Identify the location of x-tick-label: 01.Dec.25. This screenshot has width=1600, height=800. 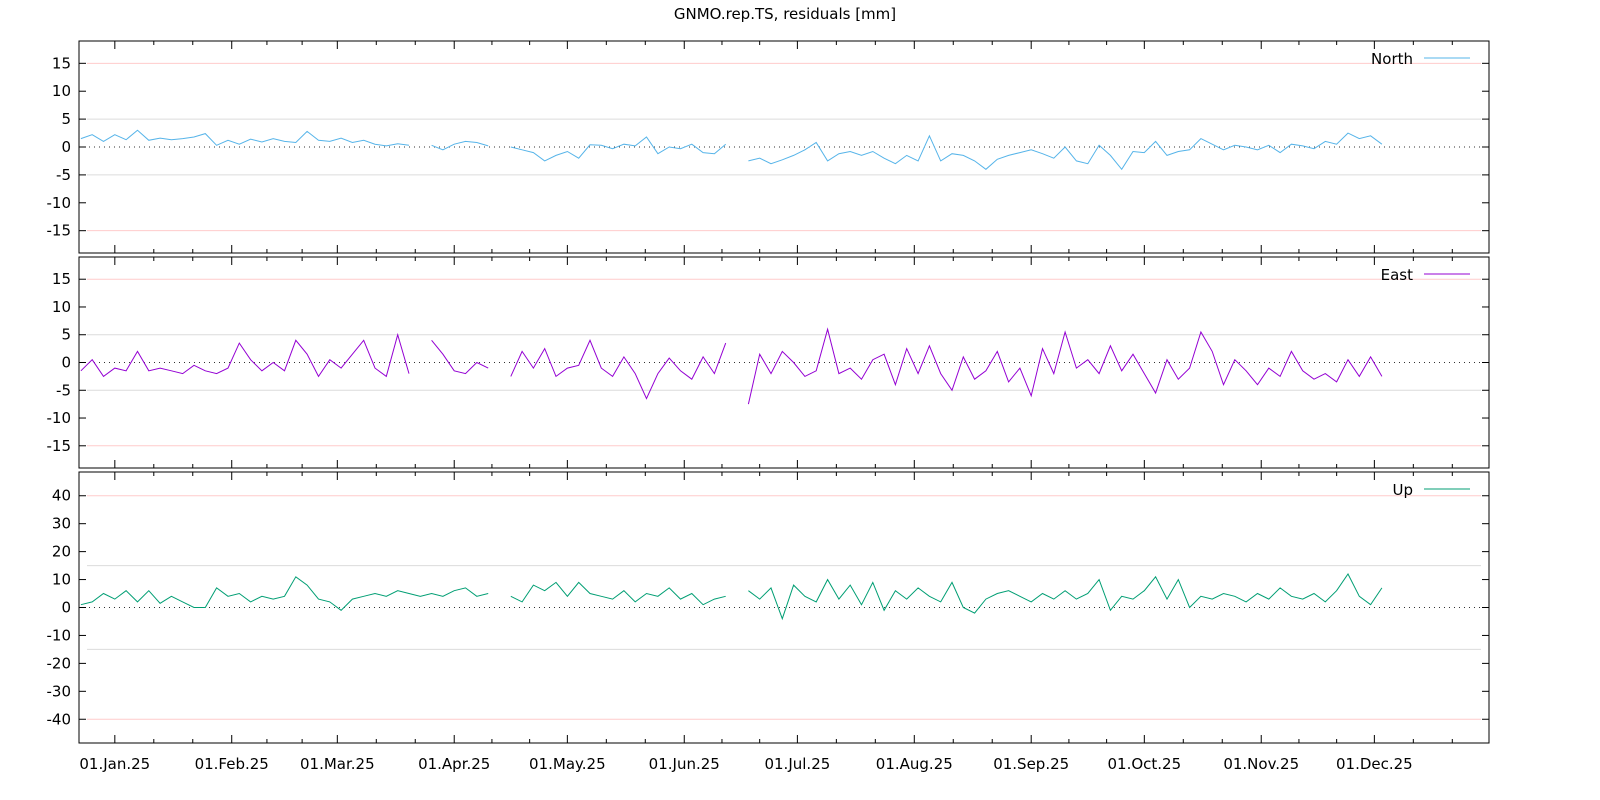
(1374, 764).